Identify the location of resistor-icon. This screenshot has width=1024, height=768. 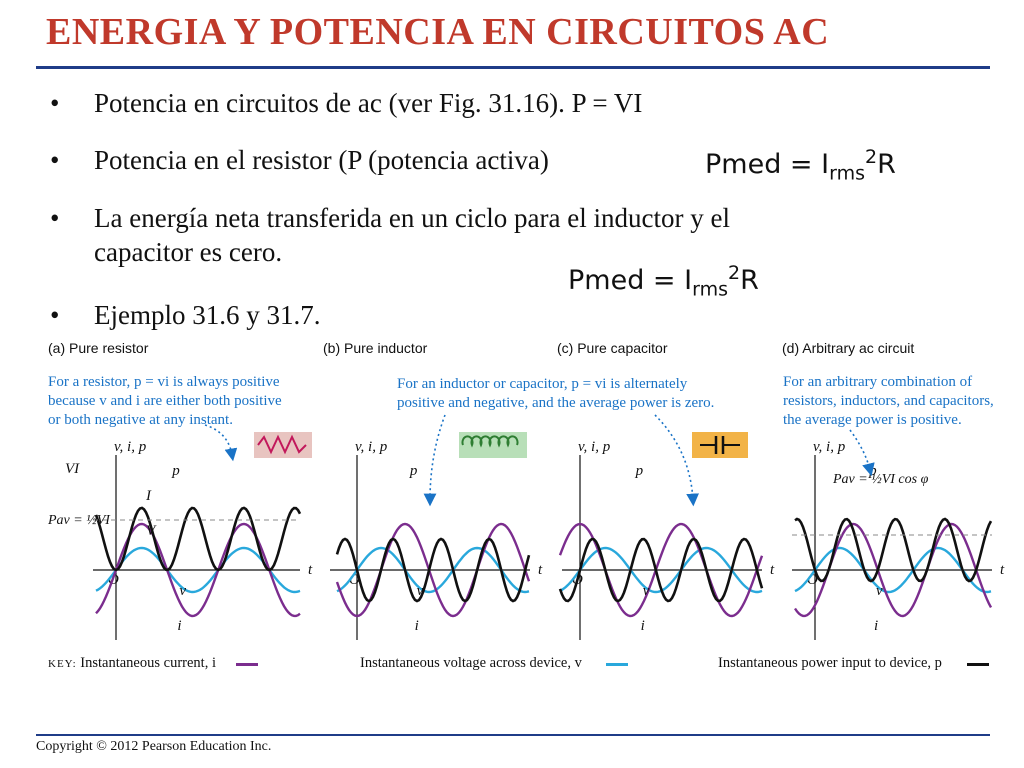
(282, 444).